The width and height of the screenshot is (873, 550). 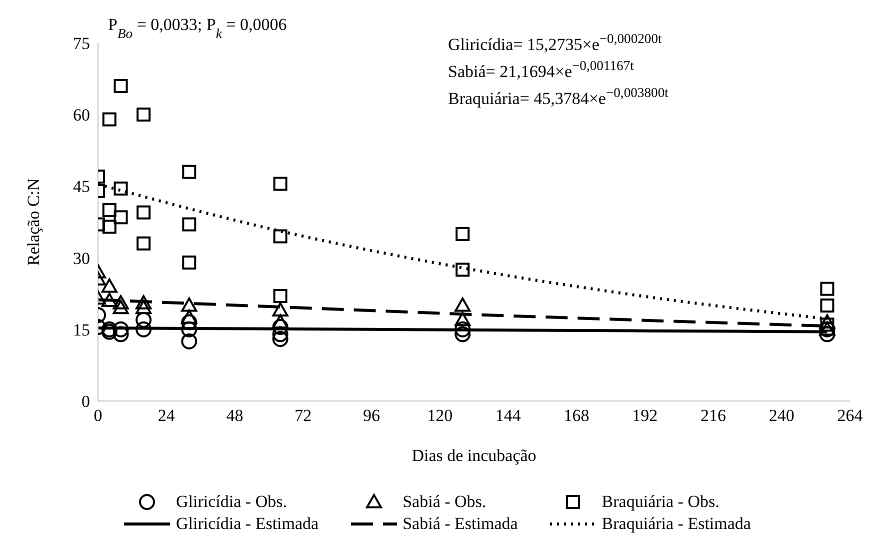 What do you see at coordinates (371, 416) in the screenshot?
I see `x-tick-label: 96` at bounding box center [371, 416].